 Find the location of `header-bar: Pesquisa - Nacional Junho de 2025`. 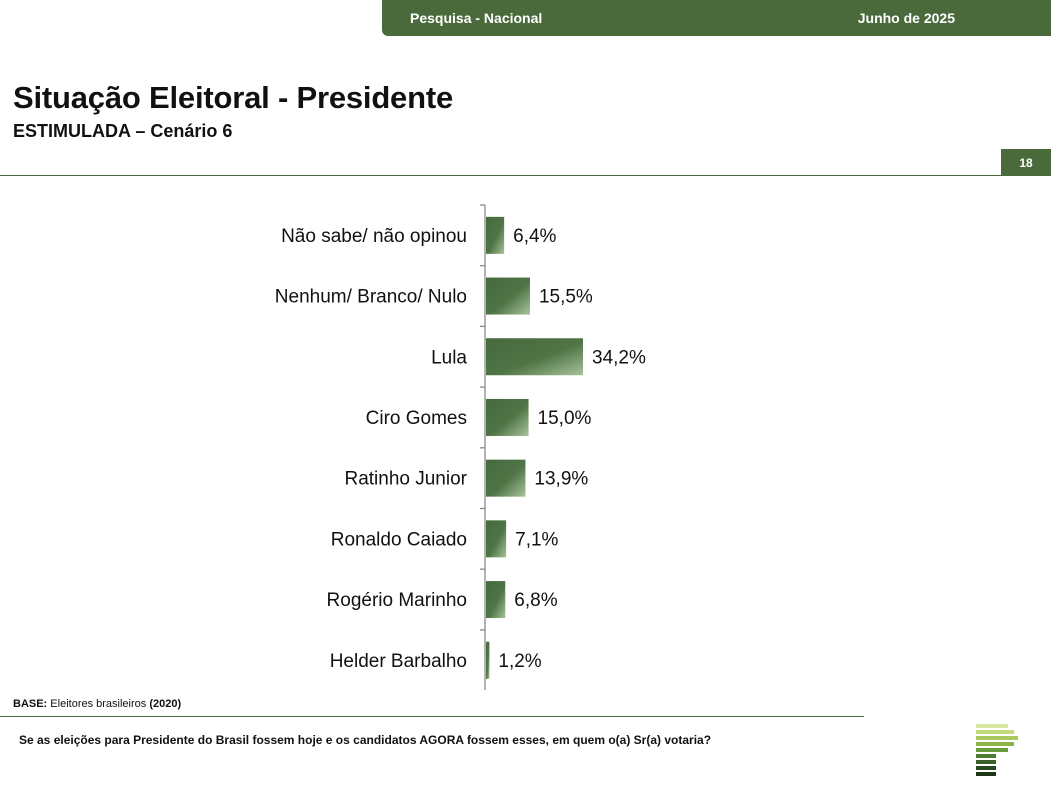

header-bar: Pesquisa - Nacional Junho de 2025 is located at coordinates (716, 18).